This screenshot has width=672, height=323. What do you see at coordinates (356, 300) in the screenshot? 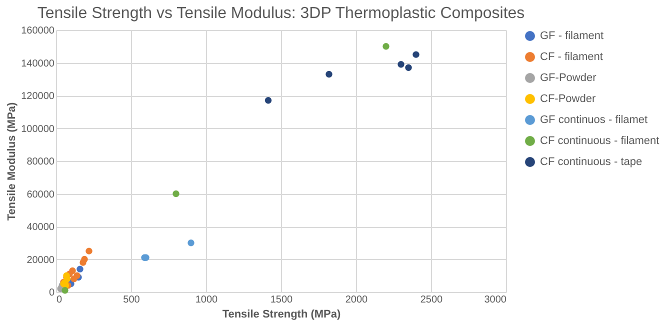
I see `x-tick-label: 2000` at bounding box center [356, 300].